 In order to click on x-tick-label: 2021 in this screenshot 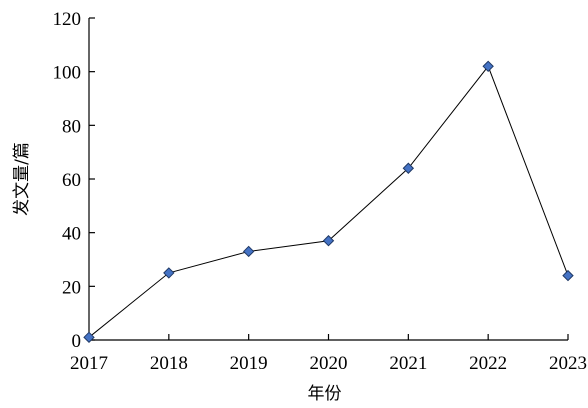, I will do `click(408, 363)`.